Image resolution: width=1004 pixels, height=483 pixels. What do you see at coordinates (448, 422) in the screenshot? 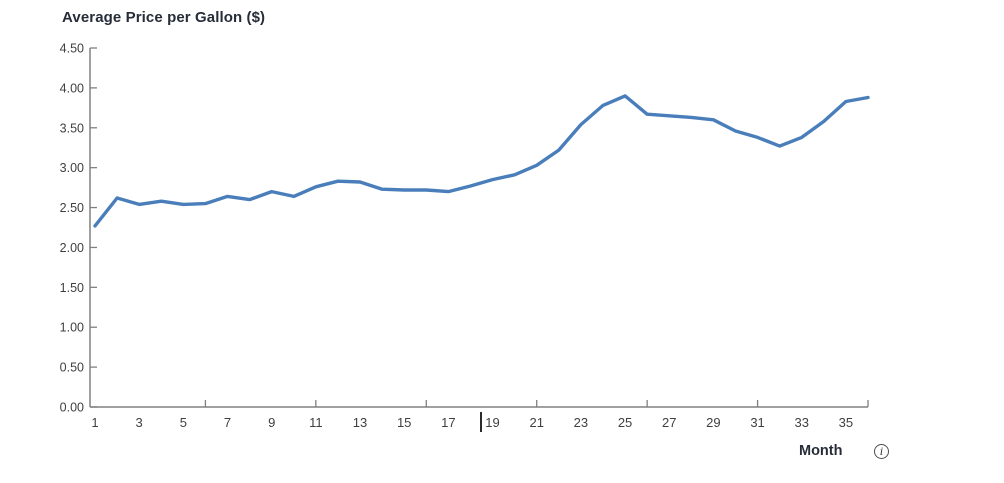
I see `x-tick-label: 17` at bounding box center [448, 422].